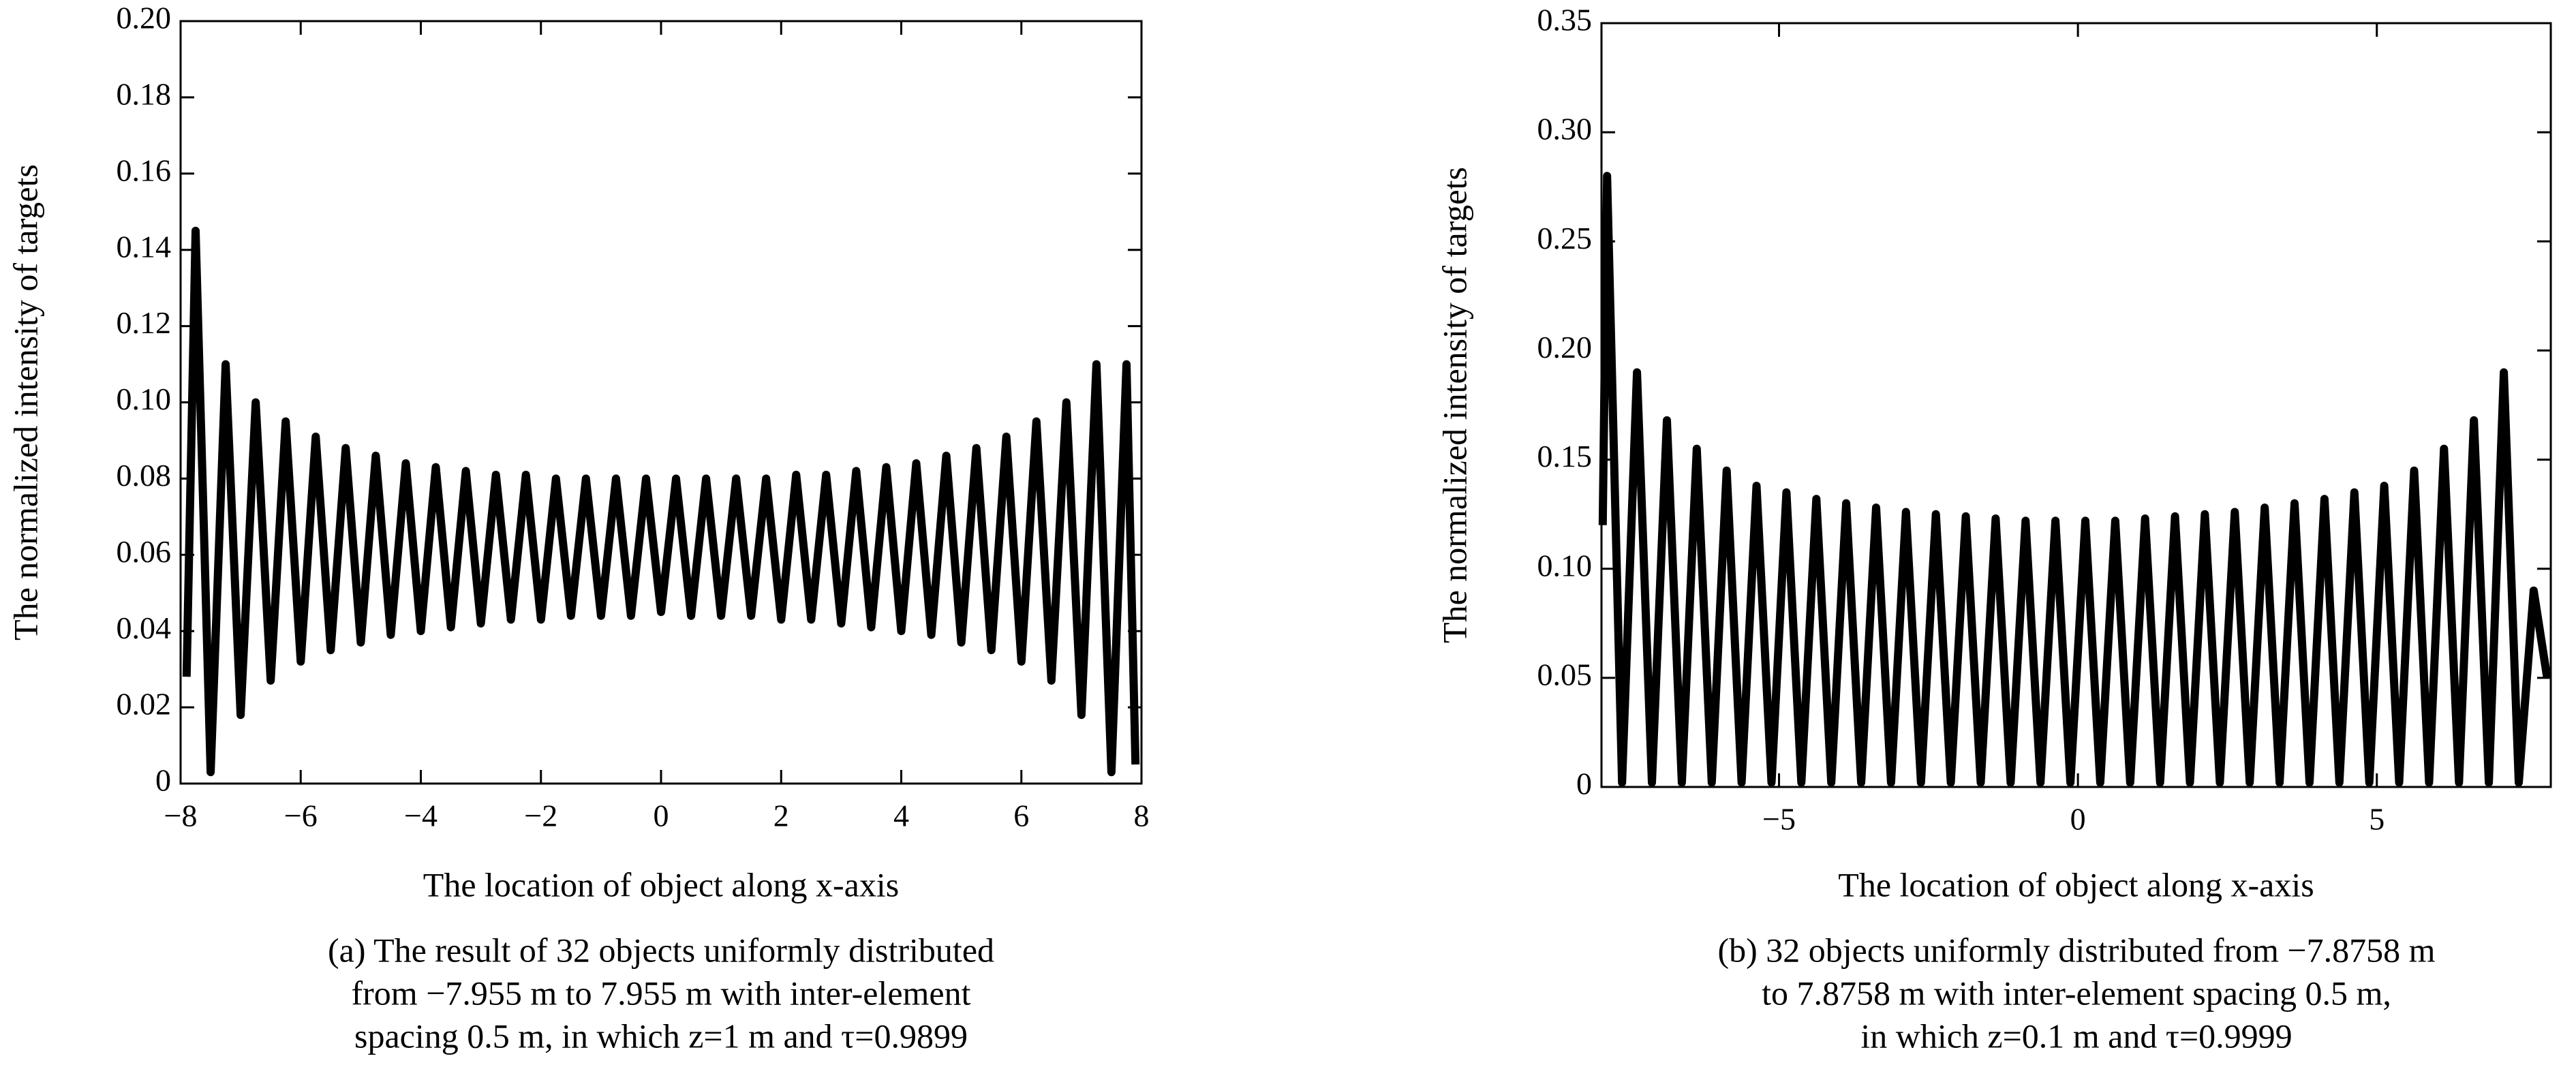  What do you see at coordinates (540, 816) in the screenshot?
I see `x-tick-label: −2` at bounding box center [540, 816].